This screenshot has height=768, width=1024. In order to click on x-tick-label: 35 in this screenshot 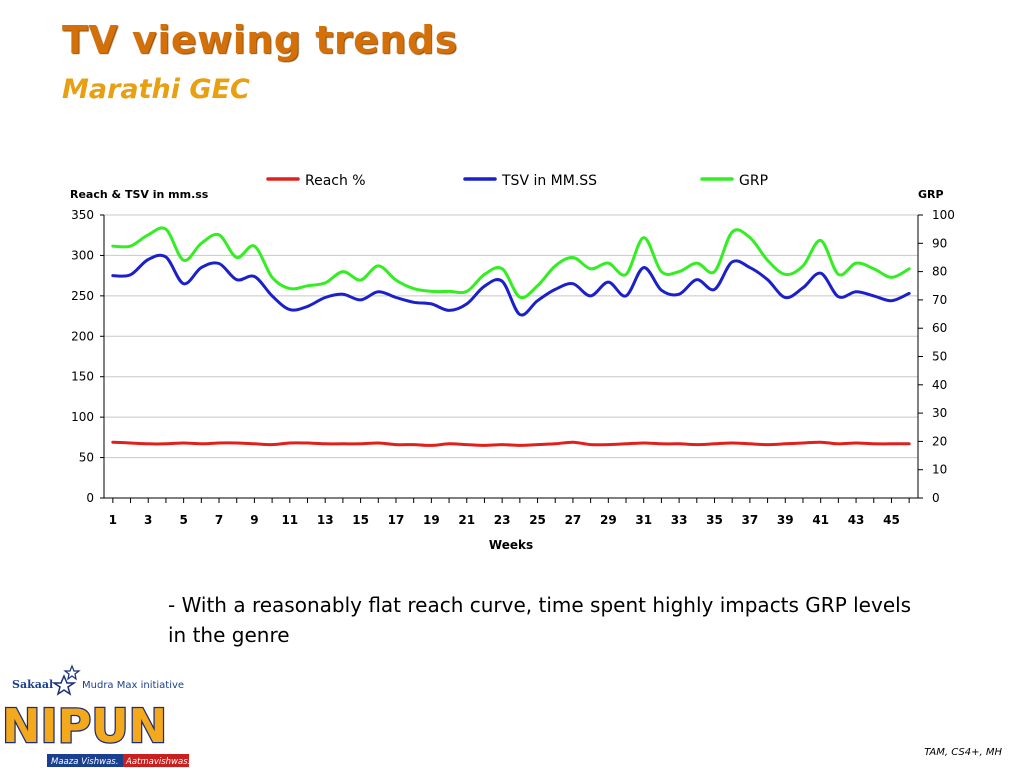, I will do `click(714, 520)`.